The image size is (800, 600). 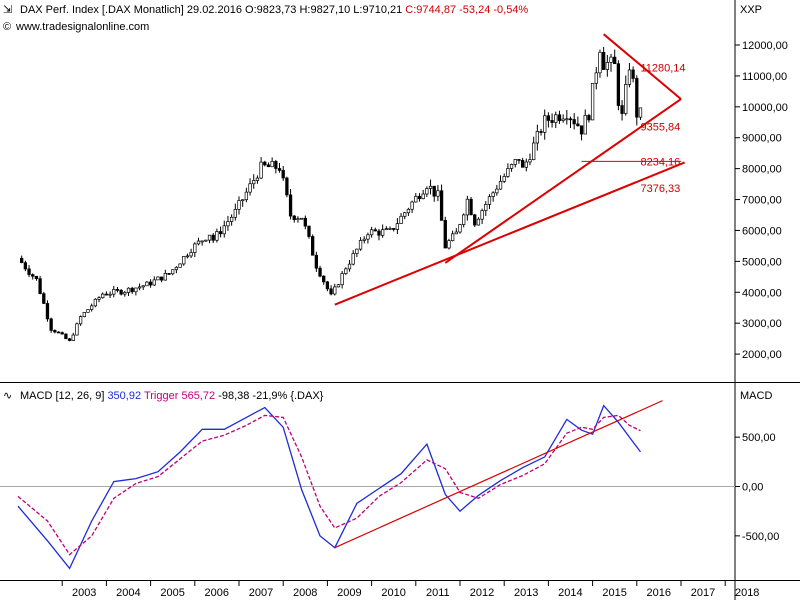 I want to click on x-tick-label: 2011, so click(x=438, y=593).